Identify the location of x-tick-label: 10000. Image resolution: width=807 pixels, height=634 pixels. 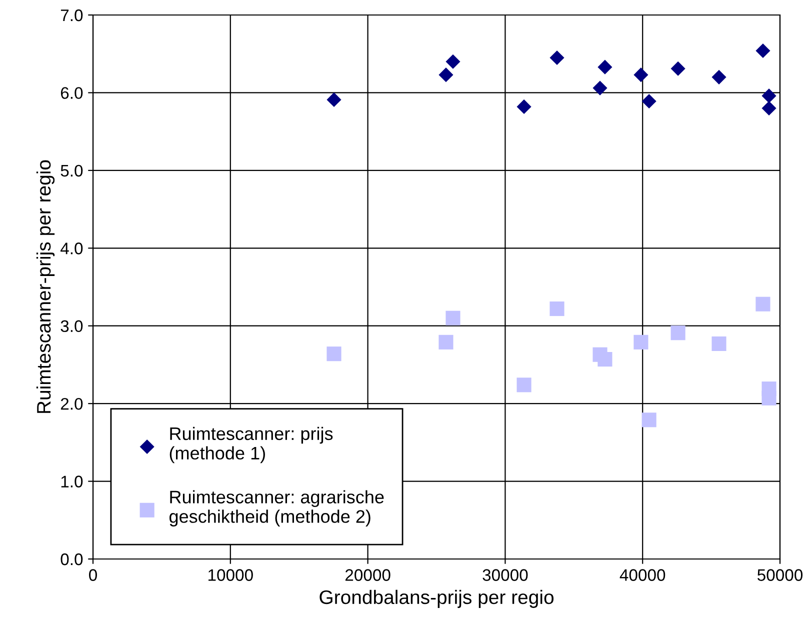
(230, 575).